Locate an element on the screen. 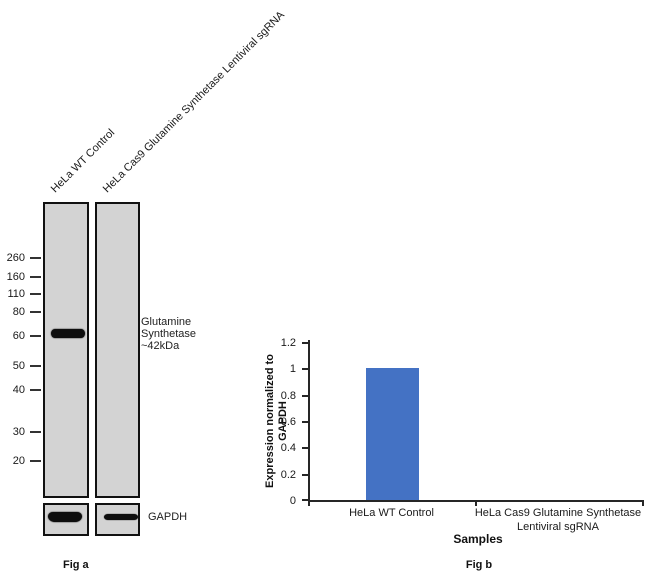 Image resolution: width=650 pixels, height=579 pixels. mw-marker-value: 160 is located at coordinates (15, 277).